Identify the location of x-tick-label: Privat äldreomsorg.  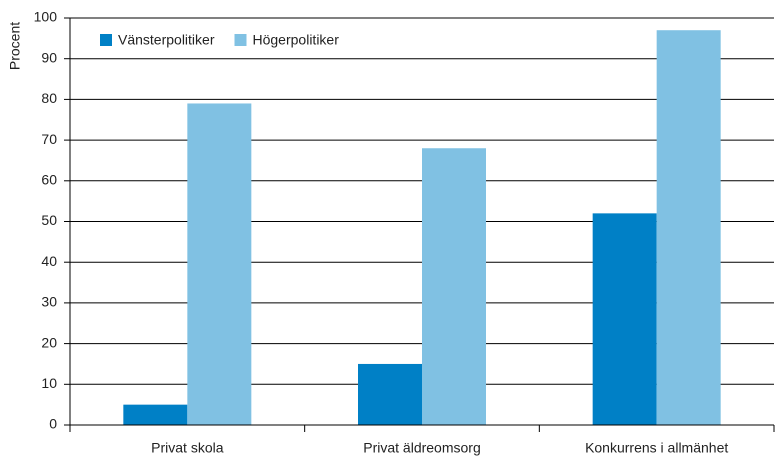
(422, 448).